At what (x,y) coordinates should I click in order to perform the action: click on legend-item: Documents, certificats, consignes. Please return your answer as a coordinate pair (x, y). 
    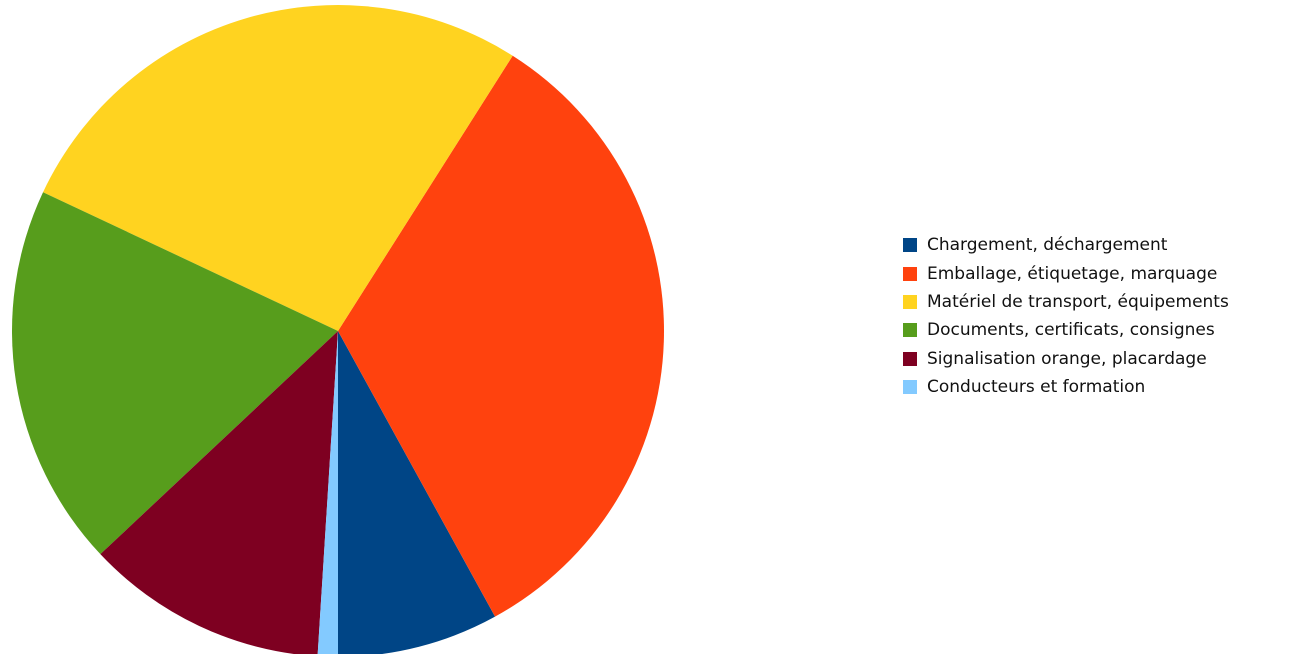
    Looking at the image, I should click on (1066, 330).